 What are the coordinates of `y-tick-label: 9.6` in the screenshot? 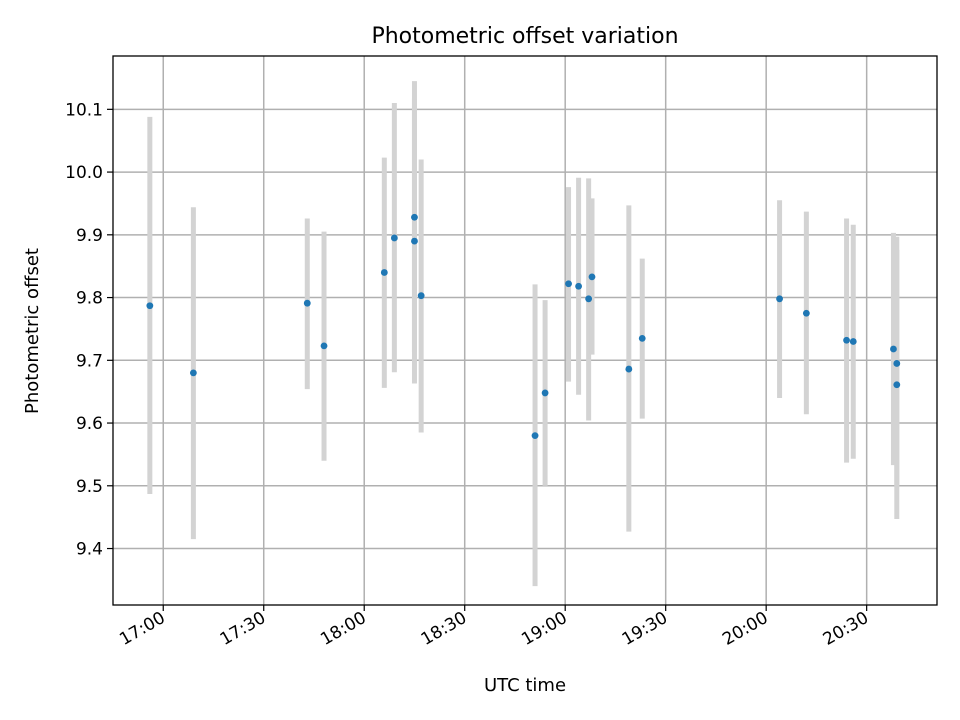 It's located at (89, 424).